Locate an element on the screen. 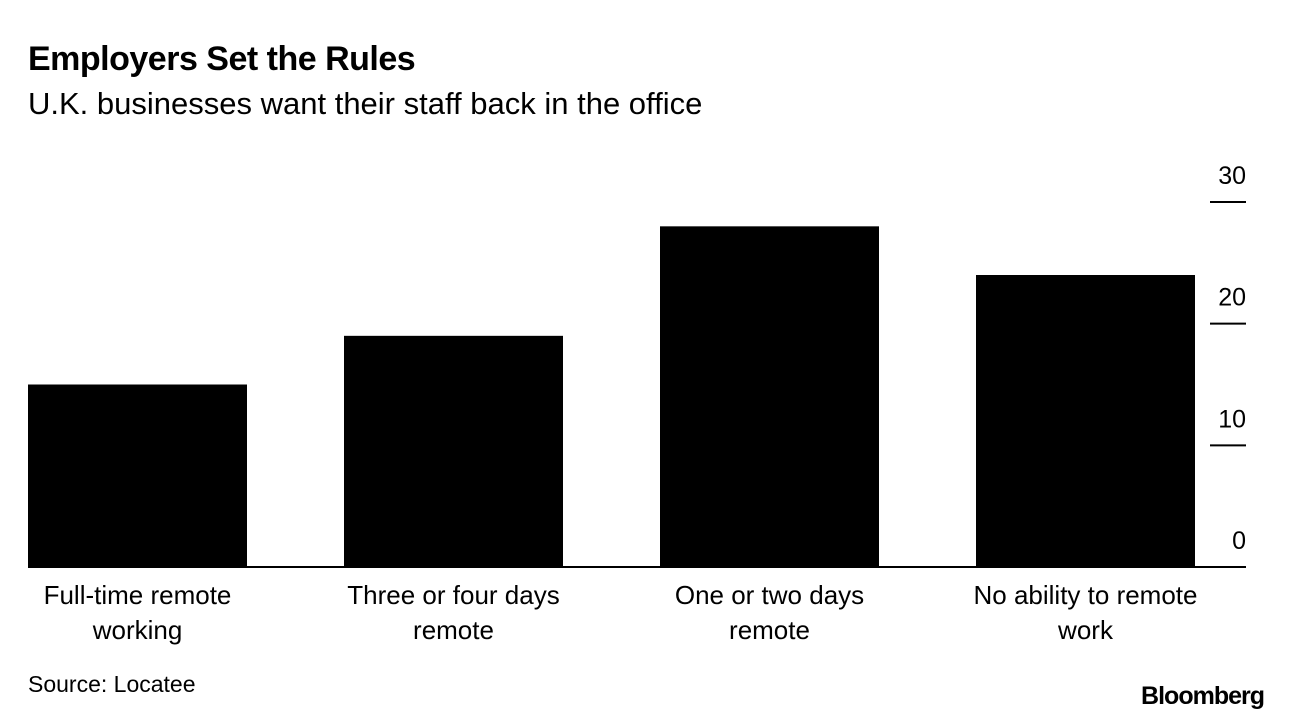  y-tick-label: 20 is located at coordinates (1232, 298).